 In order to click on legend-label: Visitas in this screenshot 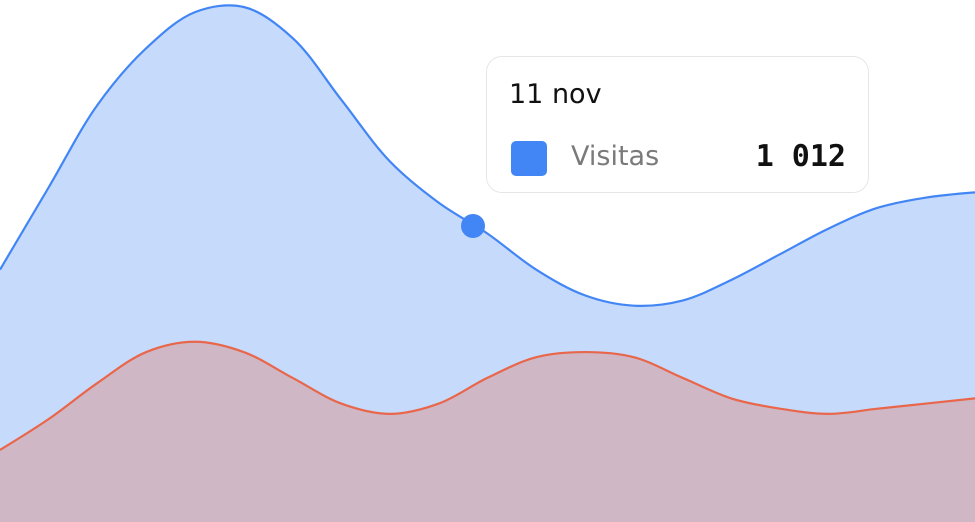, I will do `click(615, 156)`.